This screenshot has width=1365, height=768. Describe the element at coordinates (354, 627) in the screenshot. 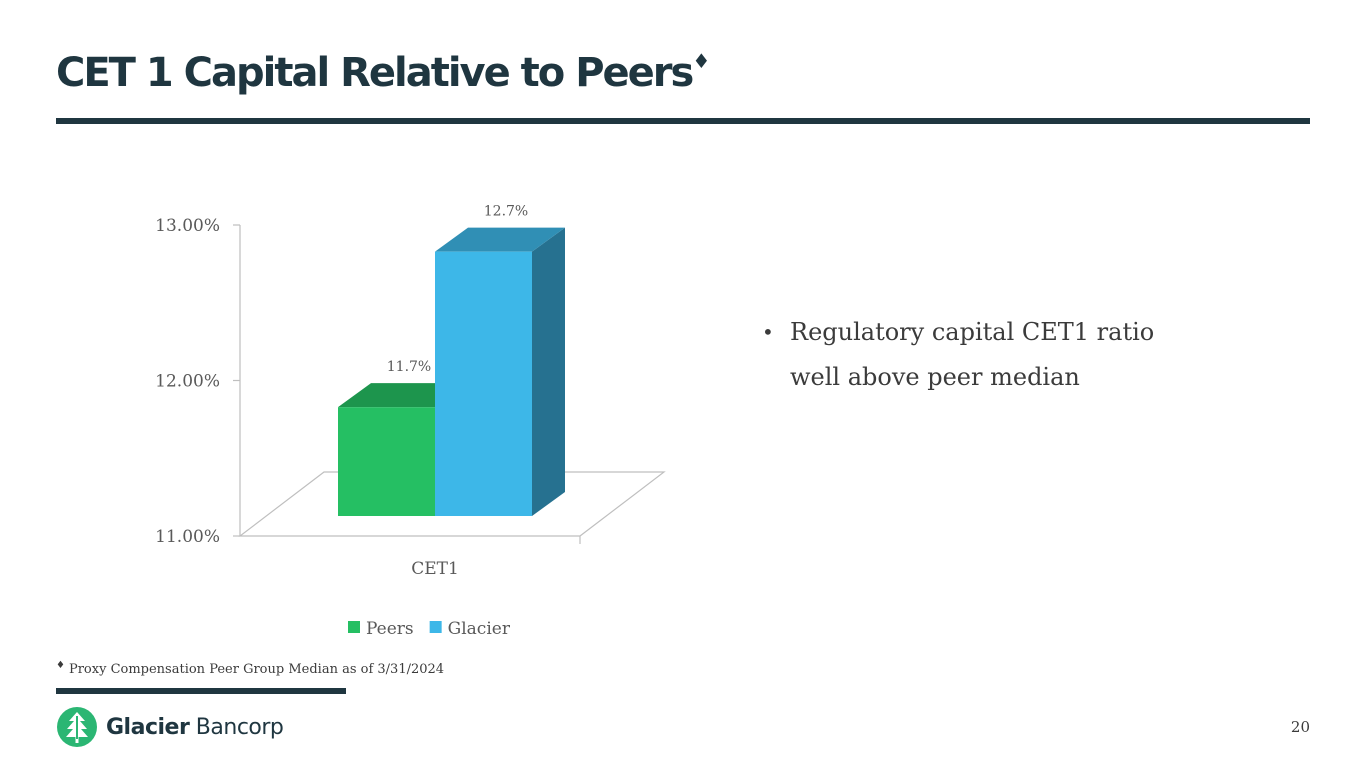

I see `legend-swatch-peers` at that location.